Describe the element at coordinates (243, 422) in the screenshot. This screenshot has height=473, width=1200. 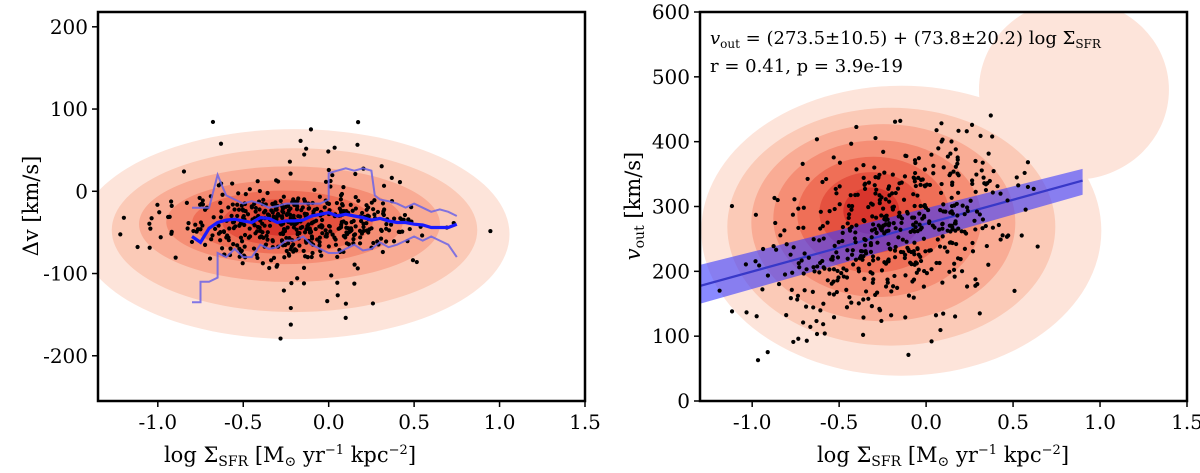
I see `xtick-label: -0.5` at that location.